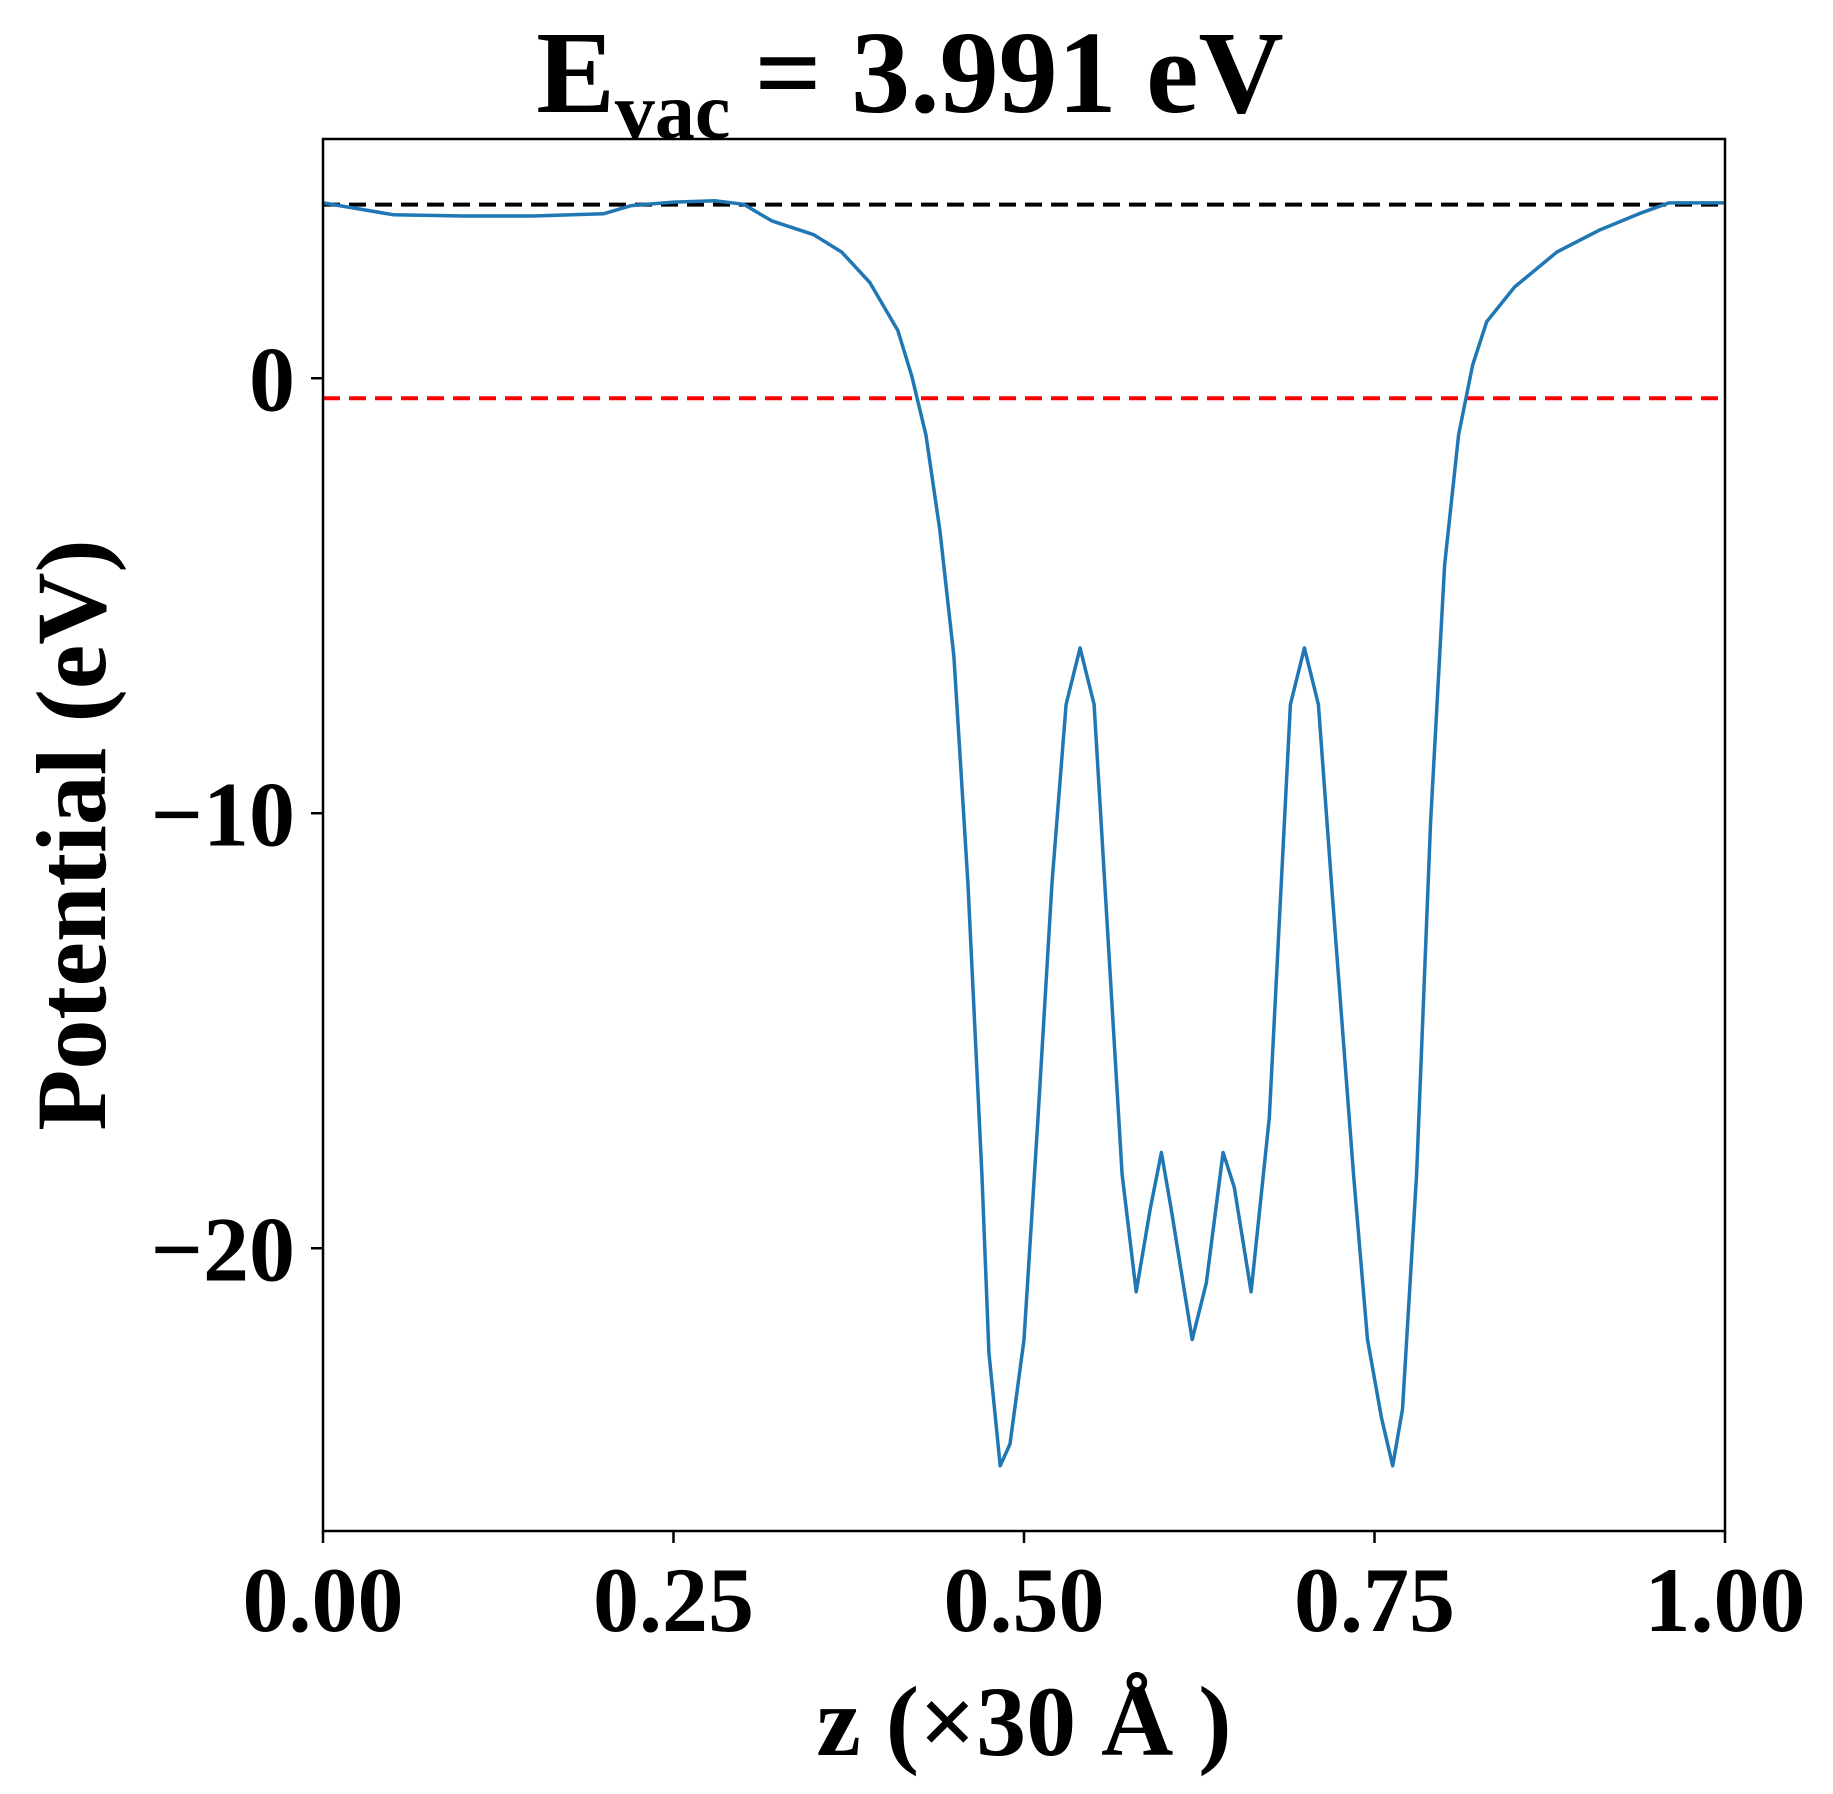 The width and height of the screenshot is (1833, 1794). What do you see at coordinates (673, 112) in the screenshot?
I see `title-subscript: vac` at bounding box center [673, 112].